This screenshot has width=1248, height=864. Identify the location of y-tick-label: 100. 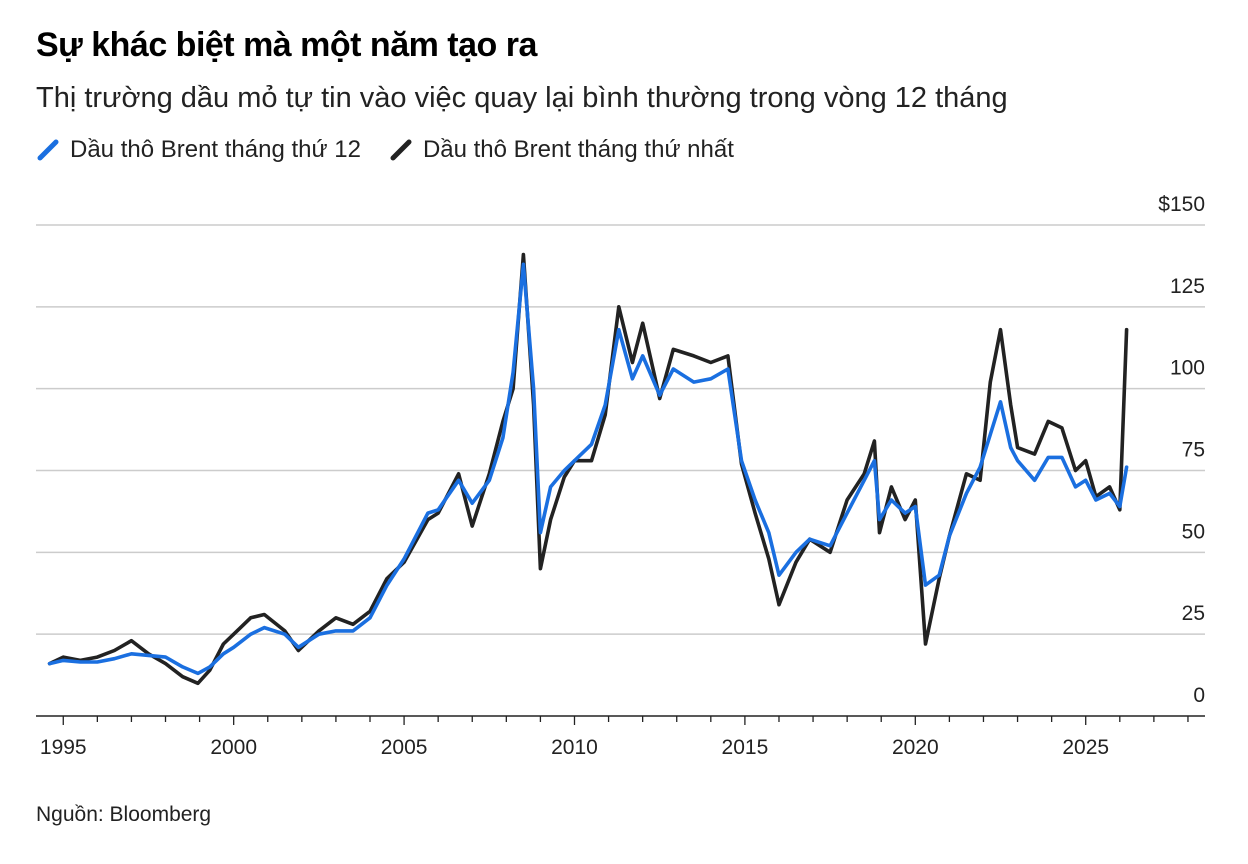
(1187, 368).